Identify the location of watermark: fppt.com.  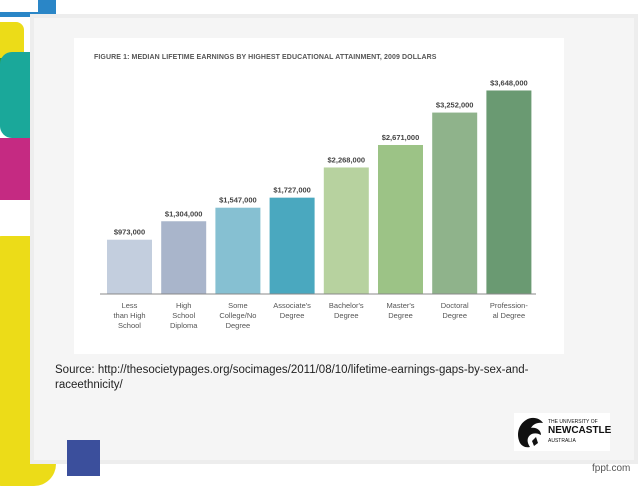
(611, 468).